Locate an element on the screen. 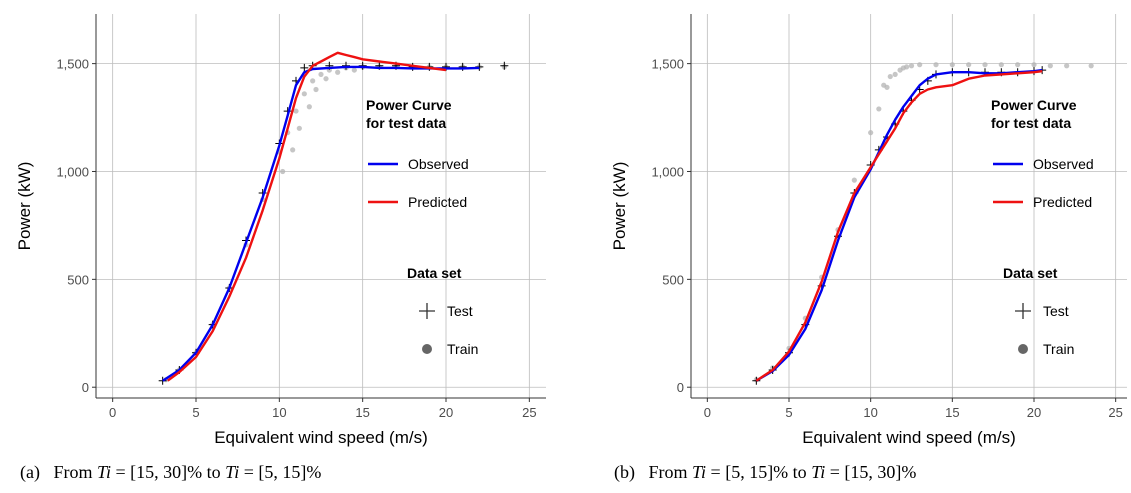  caption-text: = [5, 15]% to is located at coordinates (758, 472).